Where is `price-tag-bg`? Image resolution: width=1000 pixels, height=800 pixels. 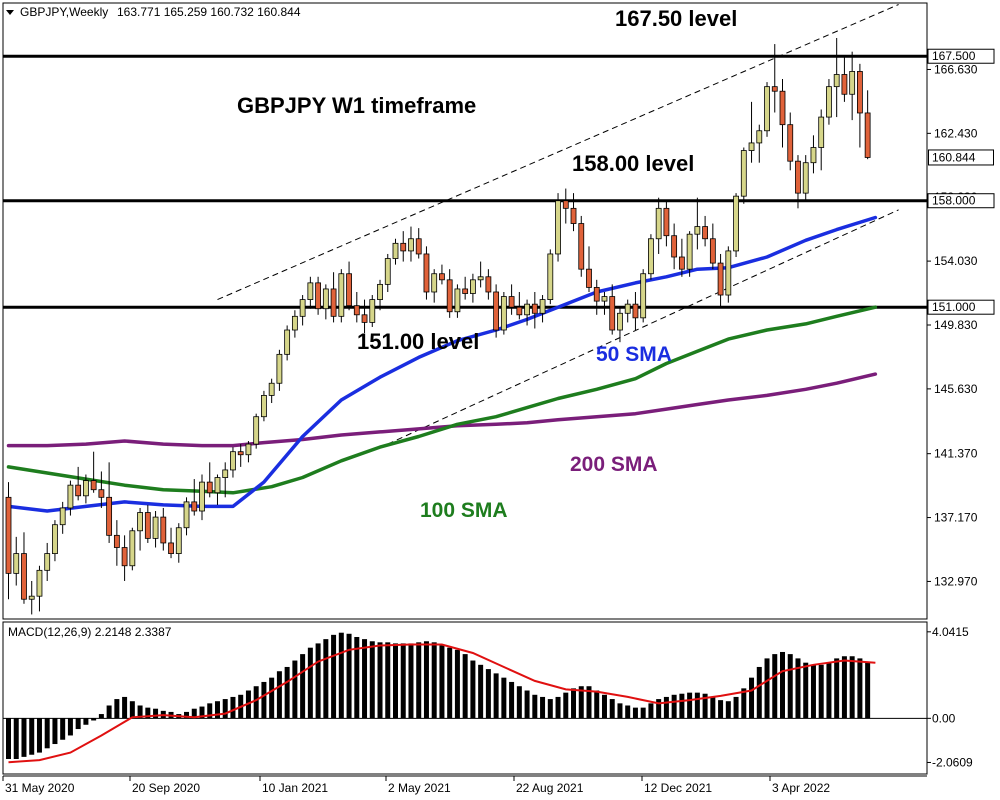
price-tag-bg is located at coordinates (961, 201).